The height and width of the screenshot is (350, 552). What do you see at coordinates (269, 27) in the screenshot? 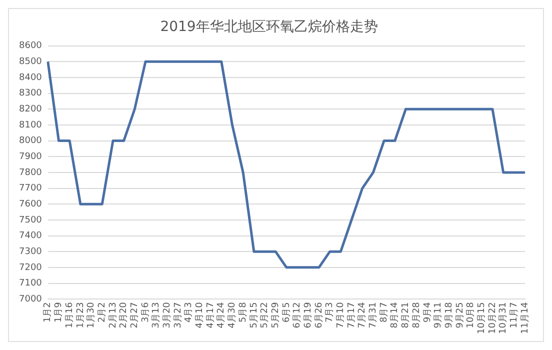
I see `chart-title: 2019年华北地区环氧乙烷价格走势` at bounding box center [269, 27].